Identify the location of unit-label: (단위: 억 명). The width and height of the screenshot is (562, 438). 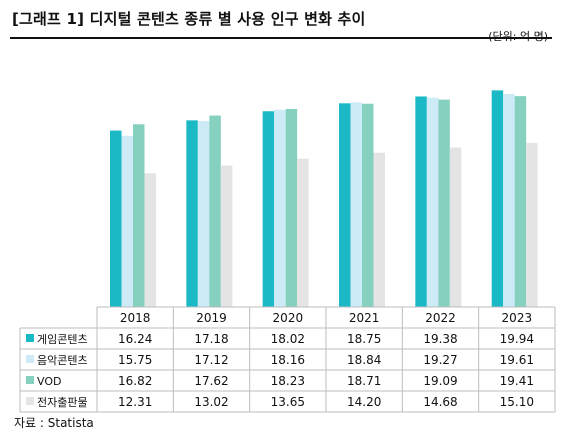
(518, 36).